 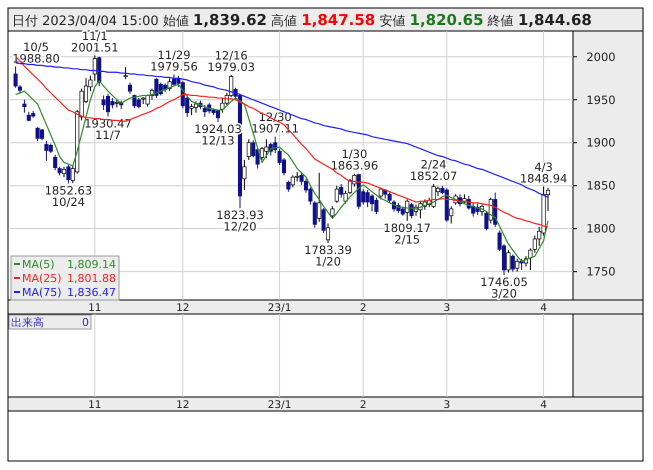 I want to click on annotation: 11/1 2001.51, so click(x=95, y=41).